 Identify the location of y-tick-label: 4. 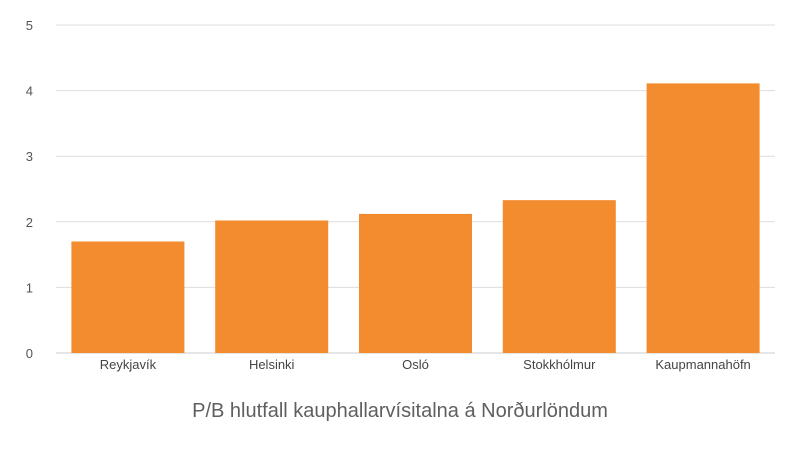
(29, 91).